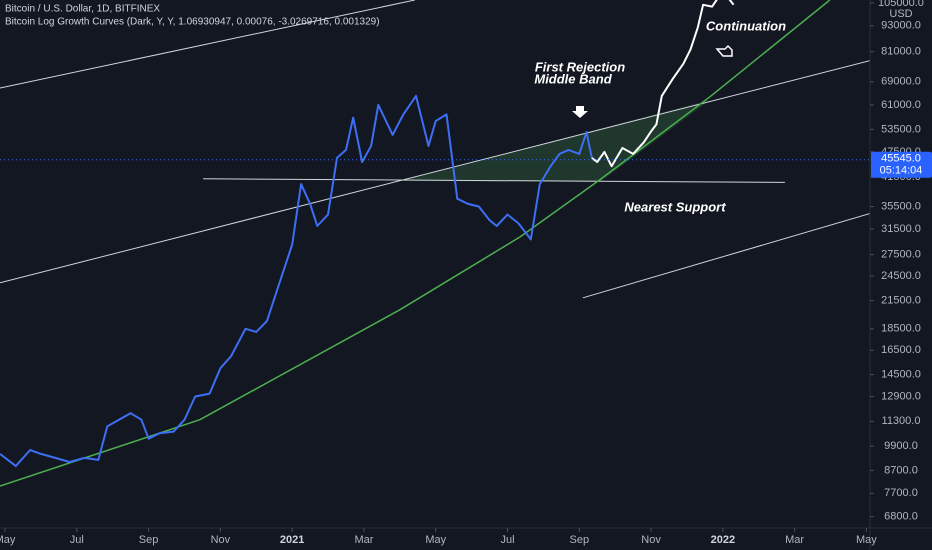  Describe the element at coordinates (901, 421) in the screenshot. I see `y-tick-label: 11300.0` at that location.